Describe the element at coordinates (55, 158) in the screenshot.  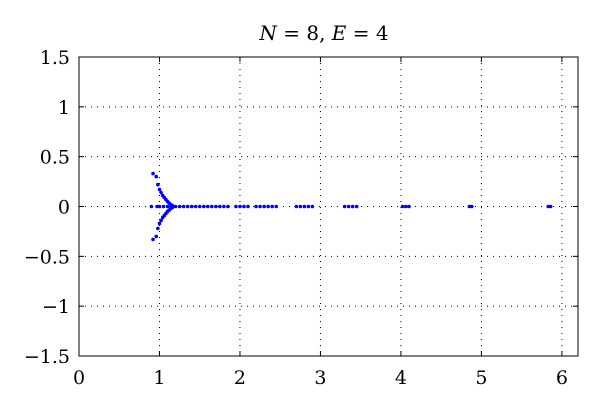
I see `y-tick-label: 0.5` at that location.